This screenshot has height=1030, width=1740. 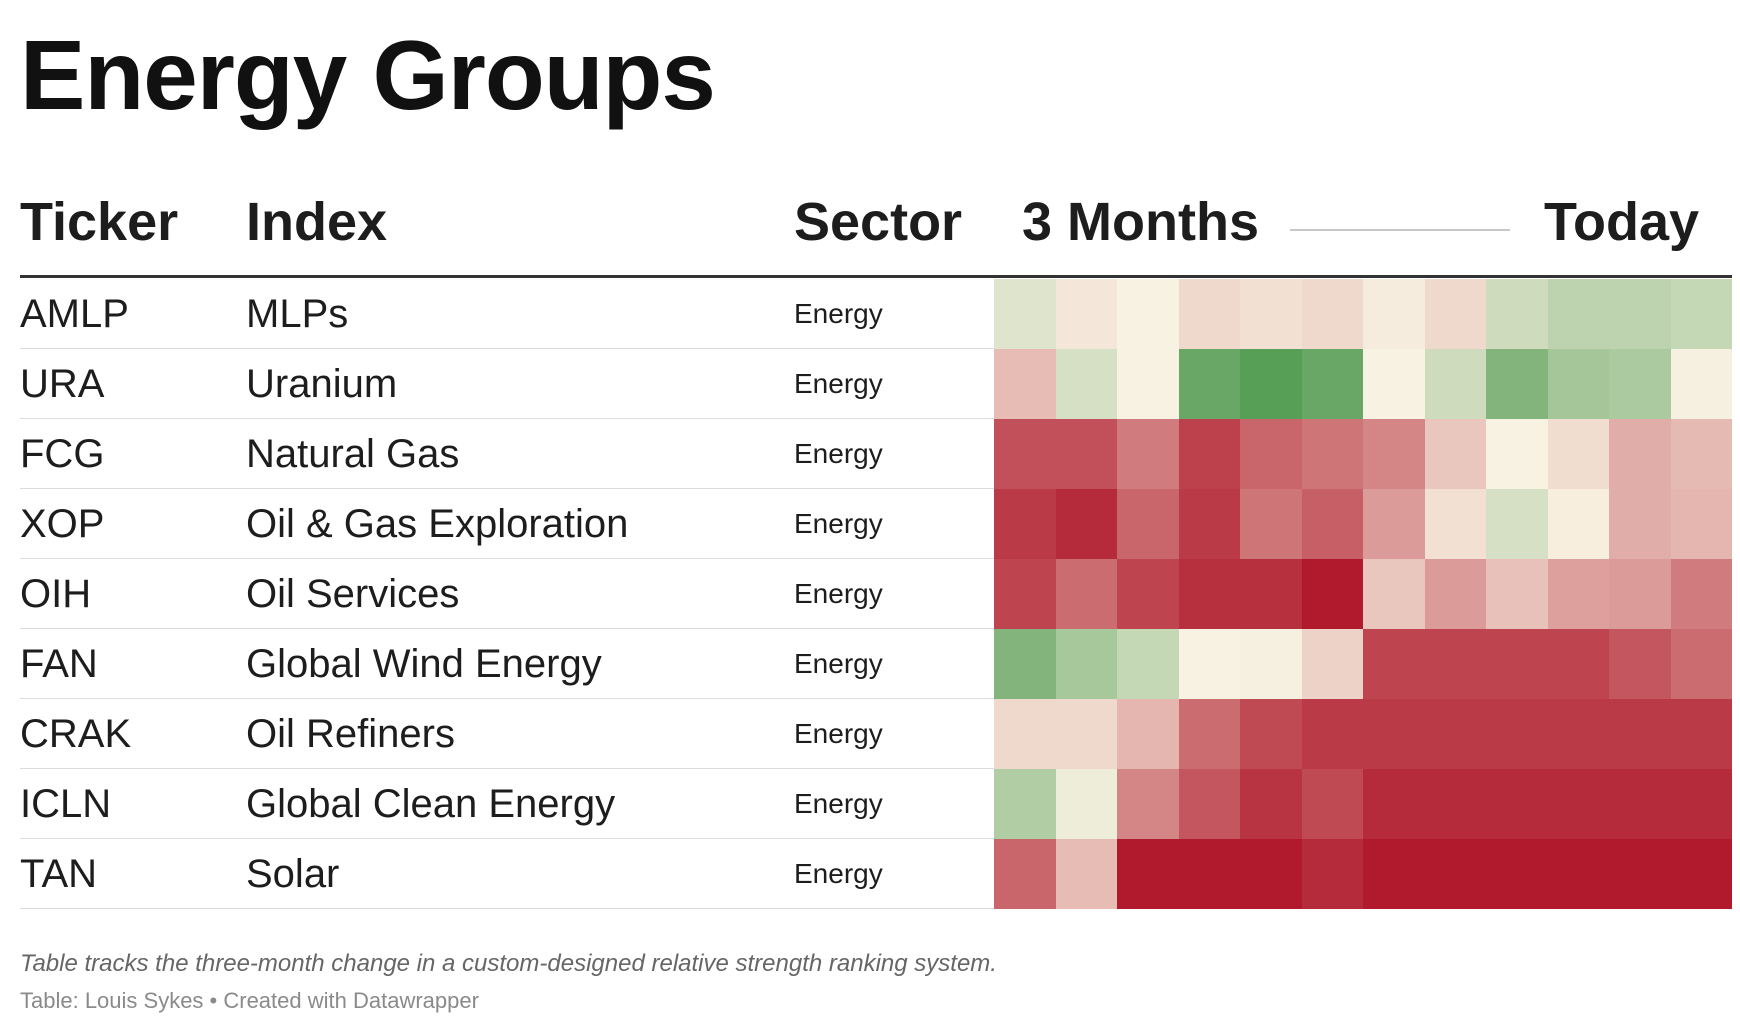 I want to click on table-row: AMLP MLPs Energy, so click(x=876, y=314).